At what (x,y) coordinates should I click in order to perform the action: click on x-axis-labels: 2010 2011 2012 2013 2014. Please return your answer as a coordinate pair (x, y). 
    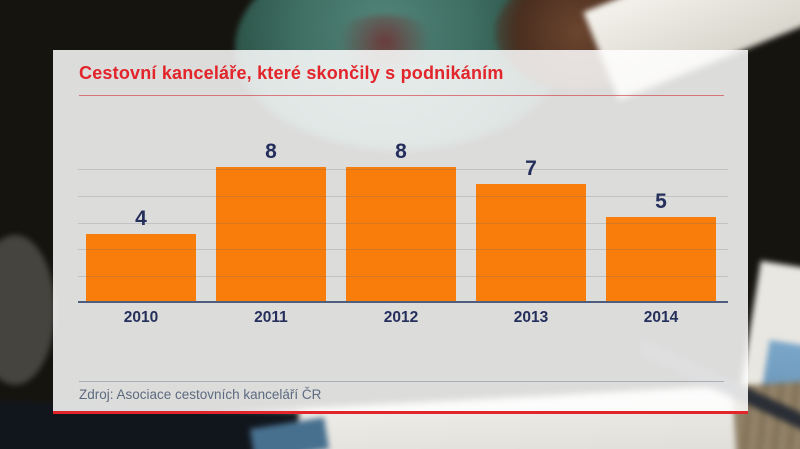
    Looking at the image, I should click on (401, 318).